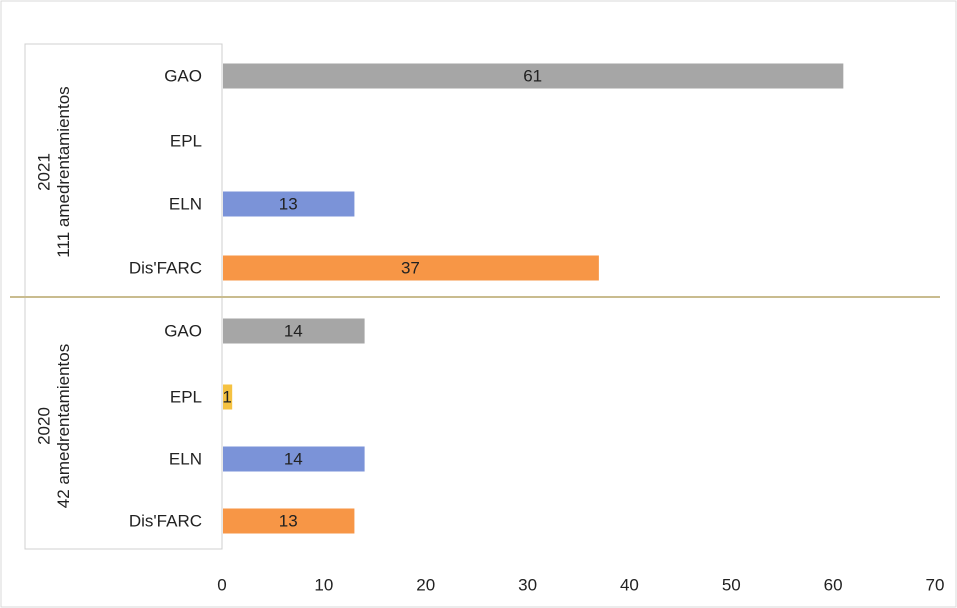 This screenshot has height=608, width=957. What do you see at coordinates (323, 585) in the screenshot?
I see `x-tick-label: 10` at bounding box center [323, 585].